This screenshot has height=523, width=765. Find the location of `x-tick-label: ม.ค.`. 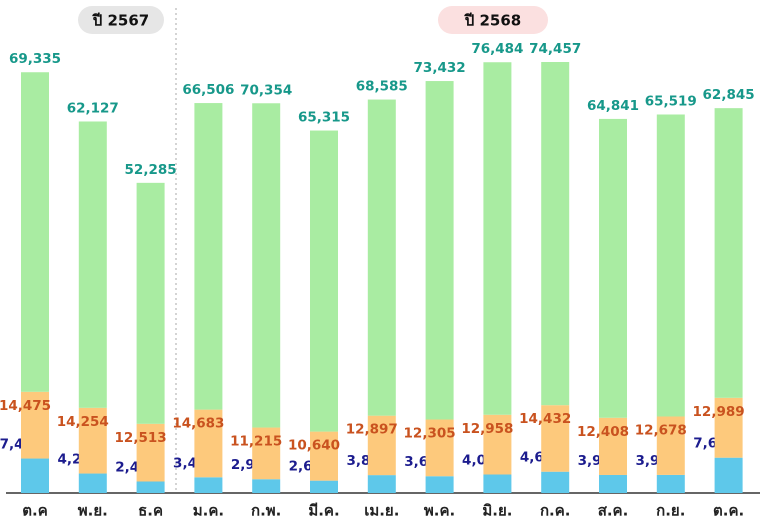

x-tick-label: ม.ค. is located at coordinates (208, 511).